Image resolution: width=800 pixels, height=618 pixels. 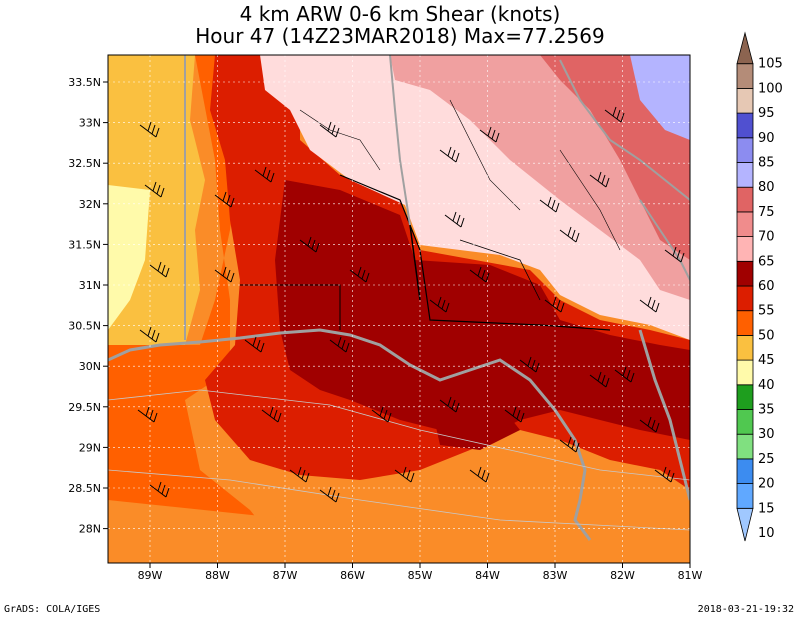 What do you see at coordinates (622, 575) in the screenshot?
I see `lon-label: 82W` at bounding box center [622, 575].